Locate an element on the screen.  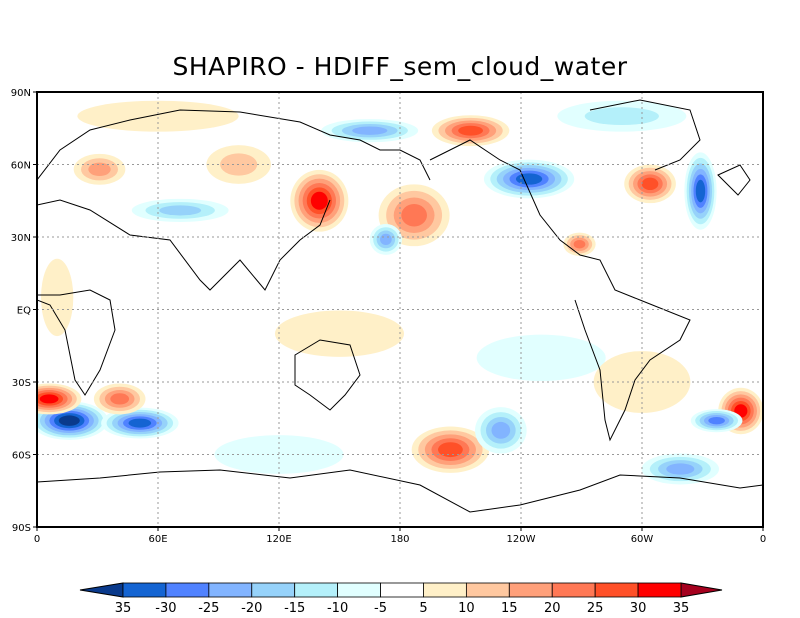
y-tick-label: 90N is located at coordinates (21, 93).